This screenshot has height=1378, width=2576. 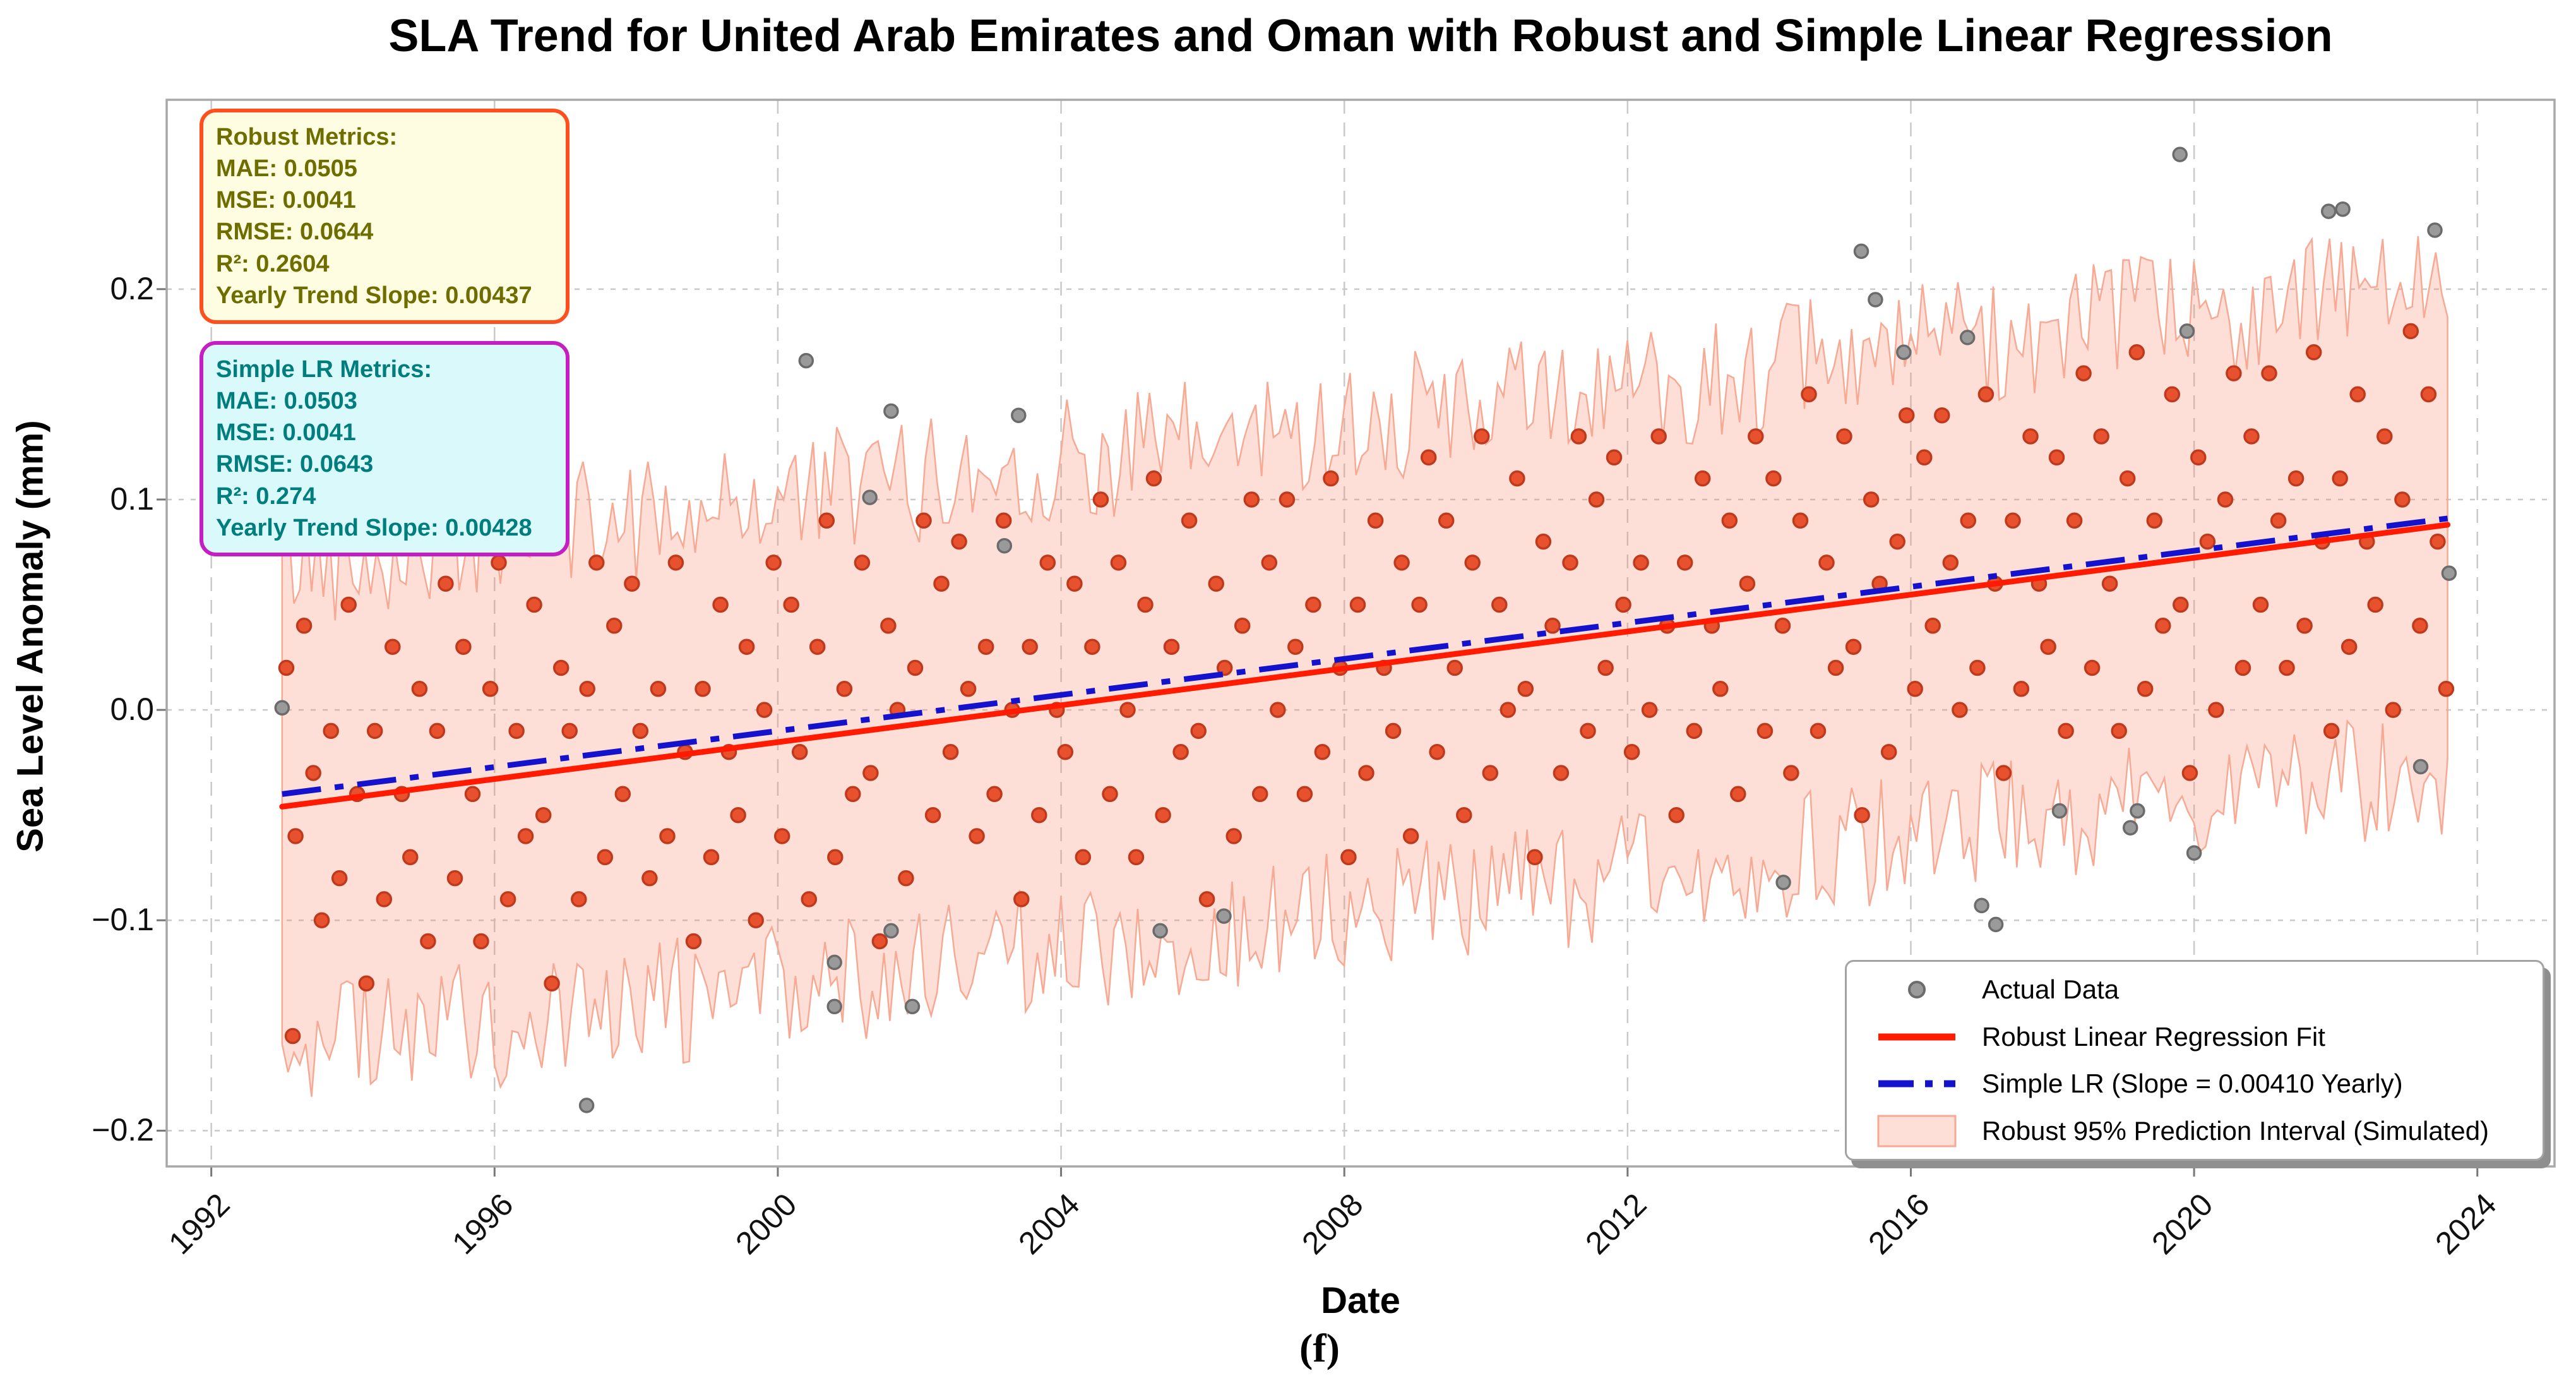 What do you see at coordinates (374, 527) in the screenshot?
I see `simple-slope: Yearly Trend Slope: 0.00428` at bounding box center [374, 527].